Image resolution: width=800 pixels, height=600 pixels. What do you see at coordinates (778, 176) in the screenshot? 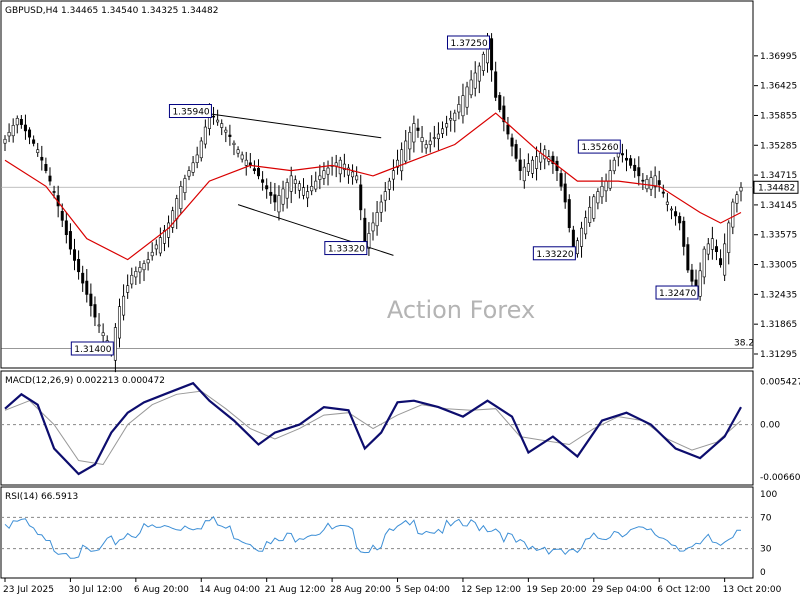
I see `price-axis-tick: 1.34715` at bounding box center [778, 176].